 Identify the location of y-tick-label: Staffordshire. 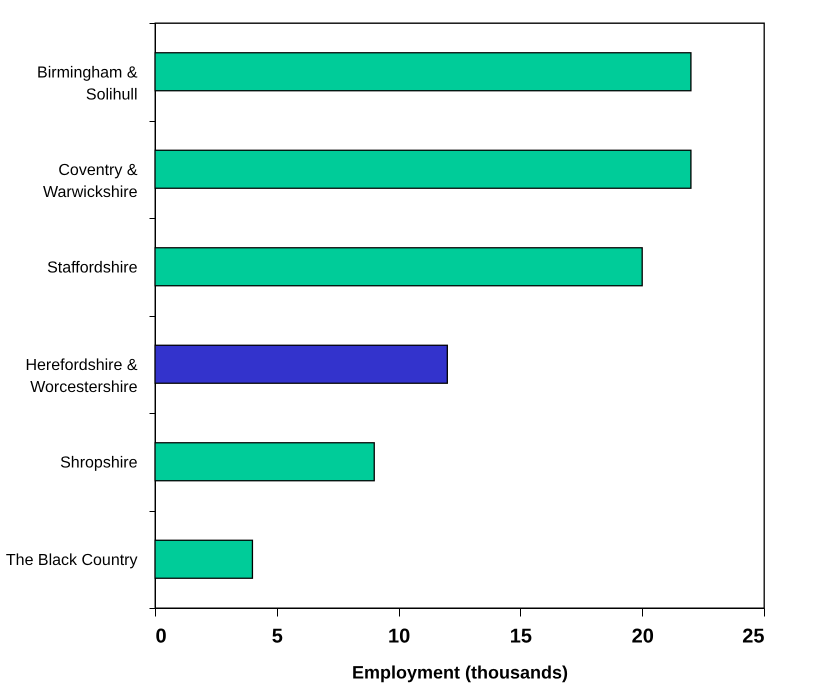
(92, 267).